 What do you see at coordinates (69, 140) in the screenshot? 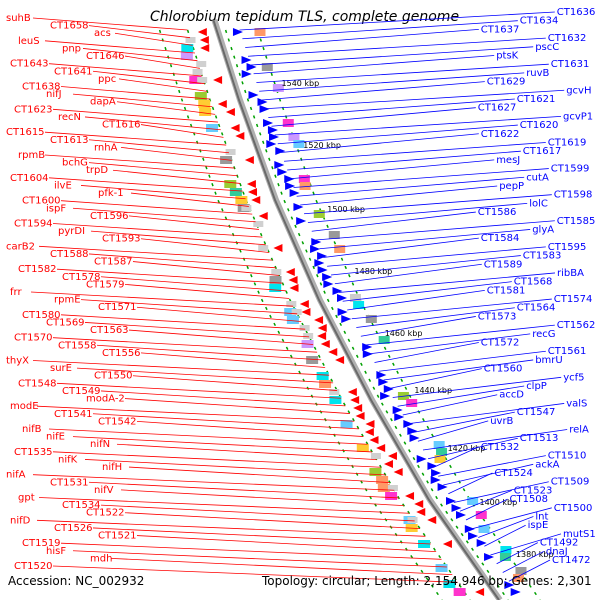
I see `gene-label-left: CT1613` at bounding box center [69, 140].